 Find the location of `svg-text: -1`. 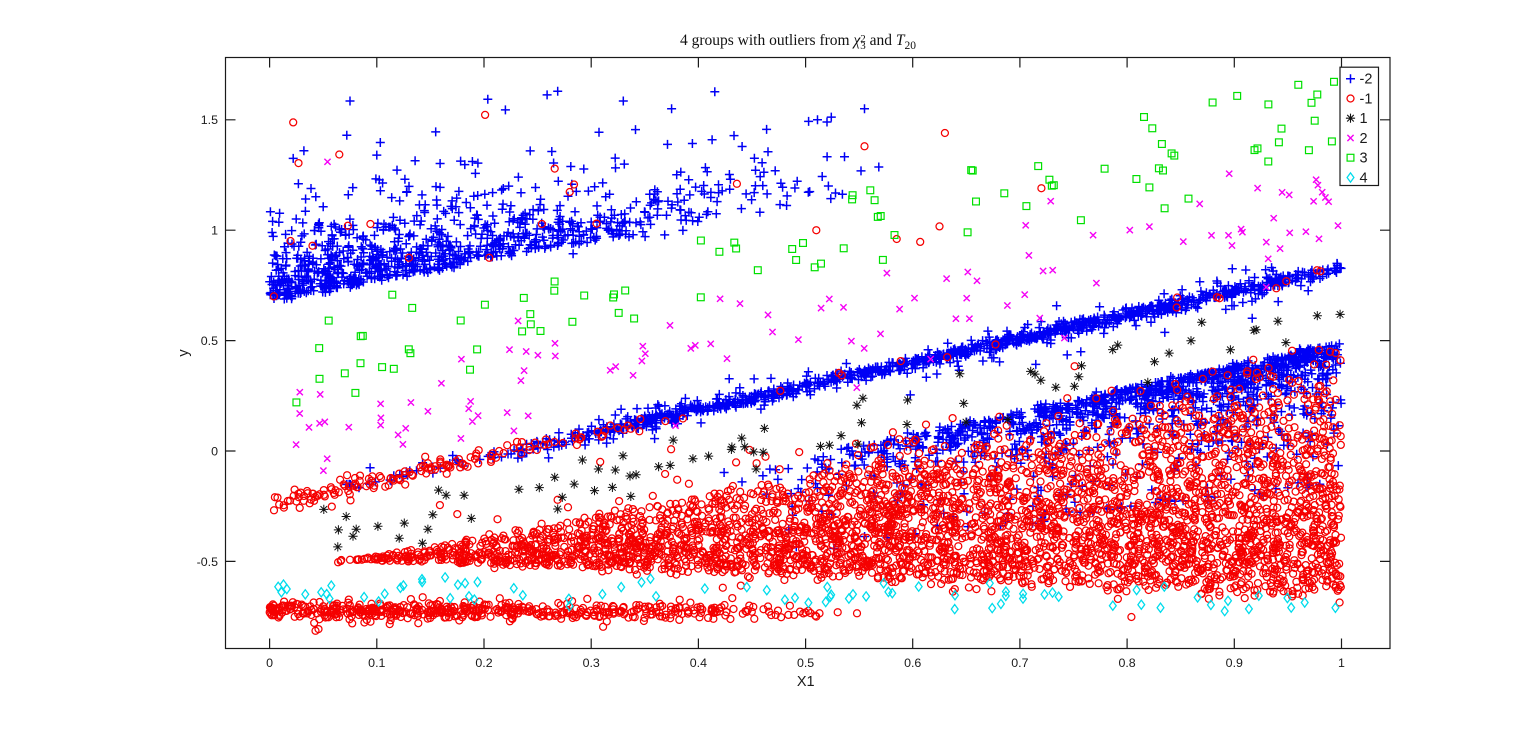

svg-text: -1 is located at coordinates (1366, 99).